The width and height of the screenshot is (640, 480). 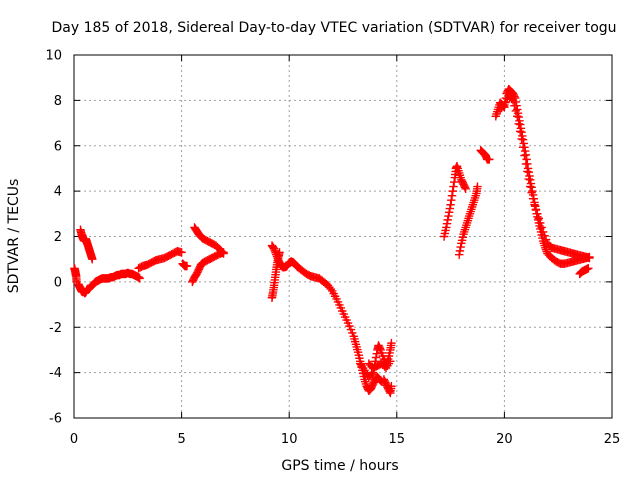 I want to click on x-axis-label: GPS time / hours, so click(x=339, y=466).